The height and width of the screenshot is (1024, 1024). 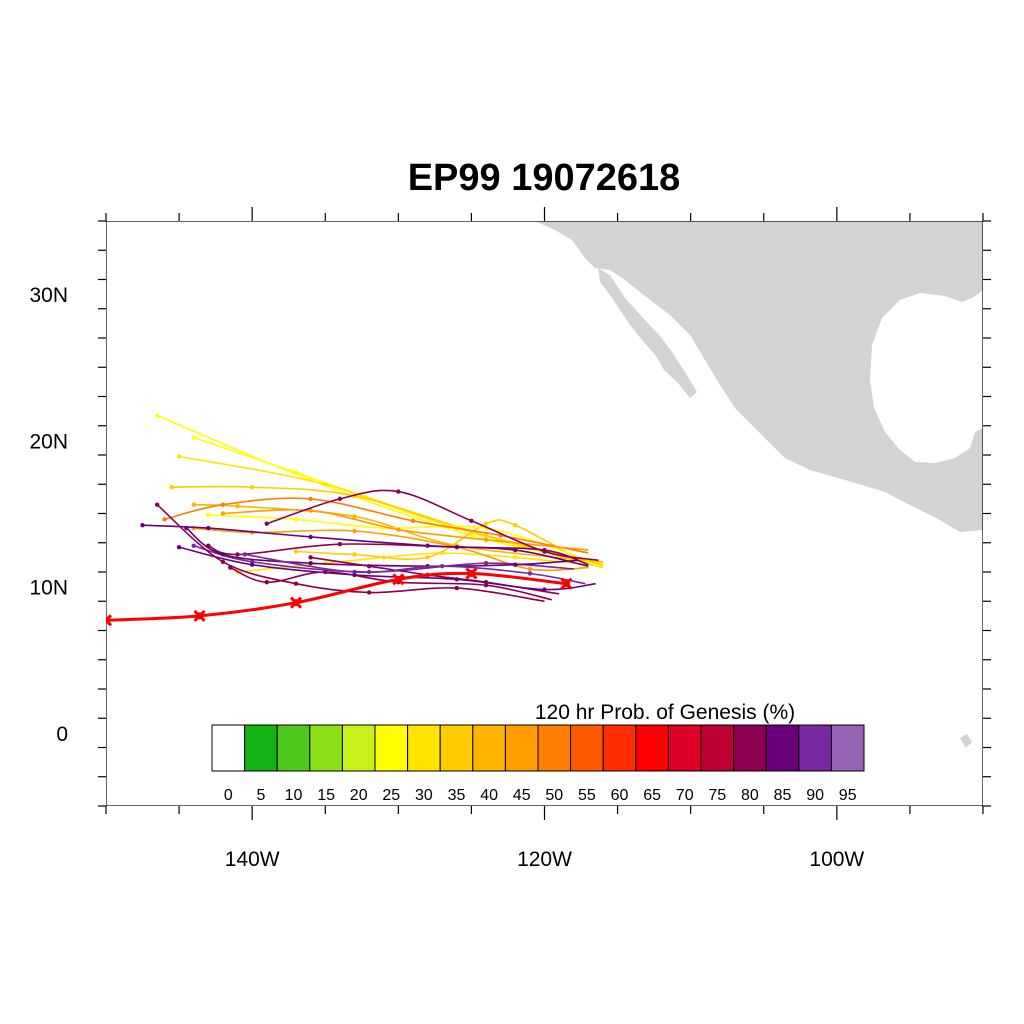 What do you see at coordinates (587, 795) in the screenshot?
I see `colorbar-label: 55` at bounding box center [587, 795].